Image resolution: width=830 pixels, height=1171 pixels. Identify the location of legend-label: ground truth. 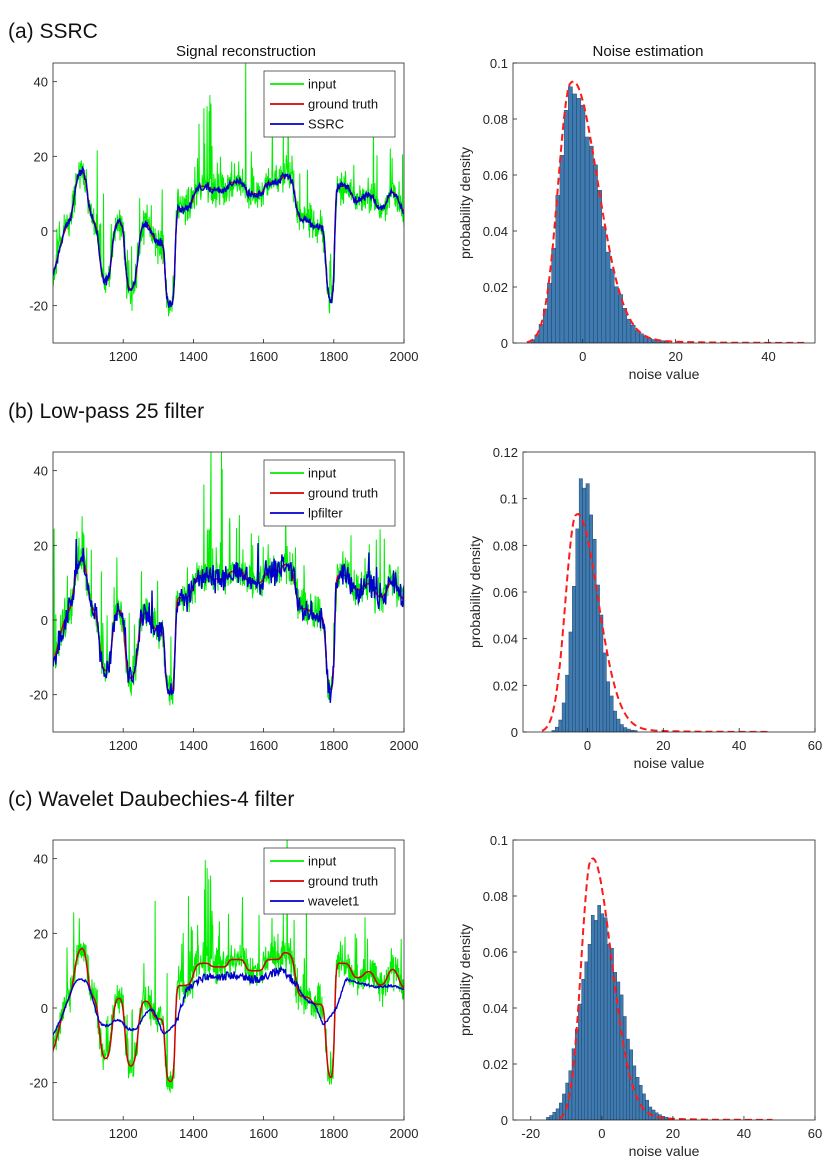
(343, 104).